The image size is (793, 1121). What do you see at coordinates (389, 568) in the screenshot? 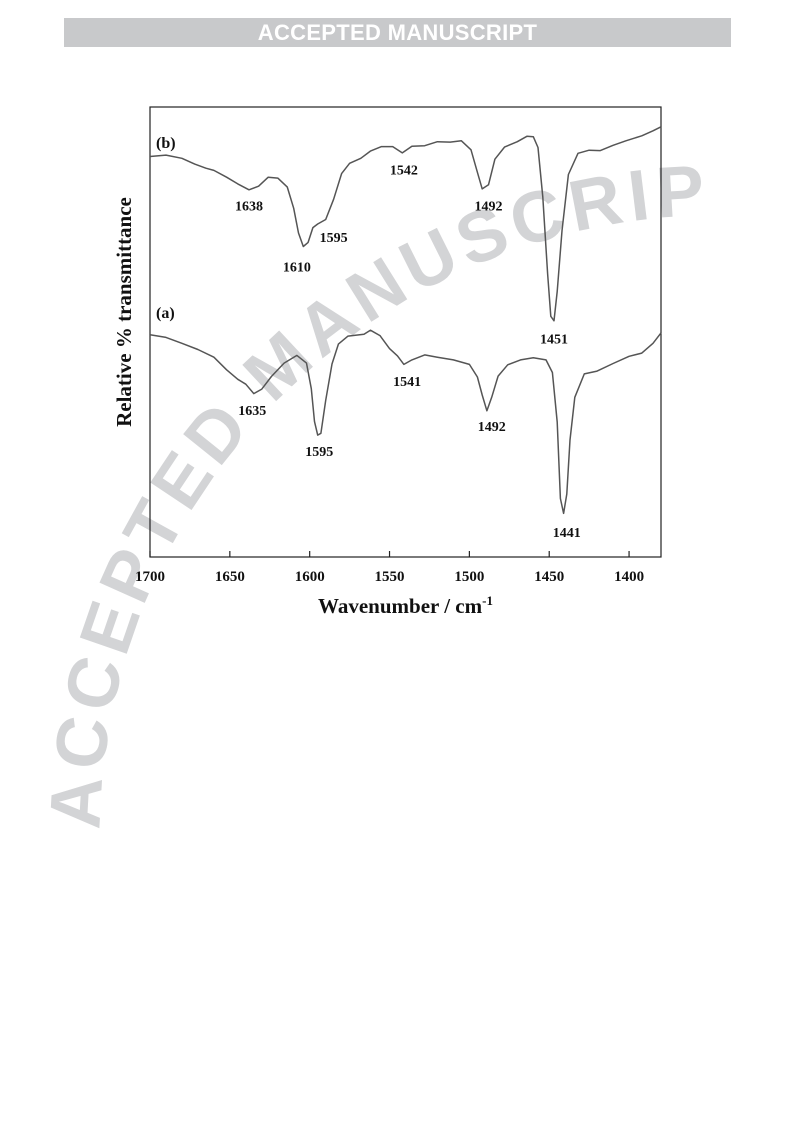
I see `x-axis-ticks: 1700 1650 1600 1550 1500 1450 1400` at bounding box center [389, 568].